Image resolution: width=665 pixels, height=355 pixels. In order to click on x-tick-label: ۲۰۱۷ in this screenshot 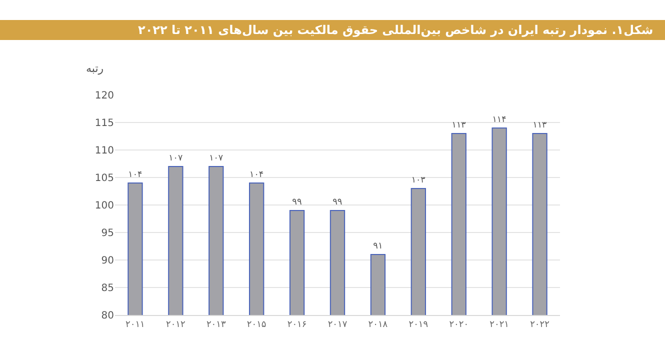, I will do `click(338, 325)`.